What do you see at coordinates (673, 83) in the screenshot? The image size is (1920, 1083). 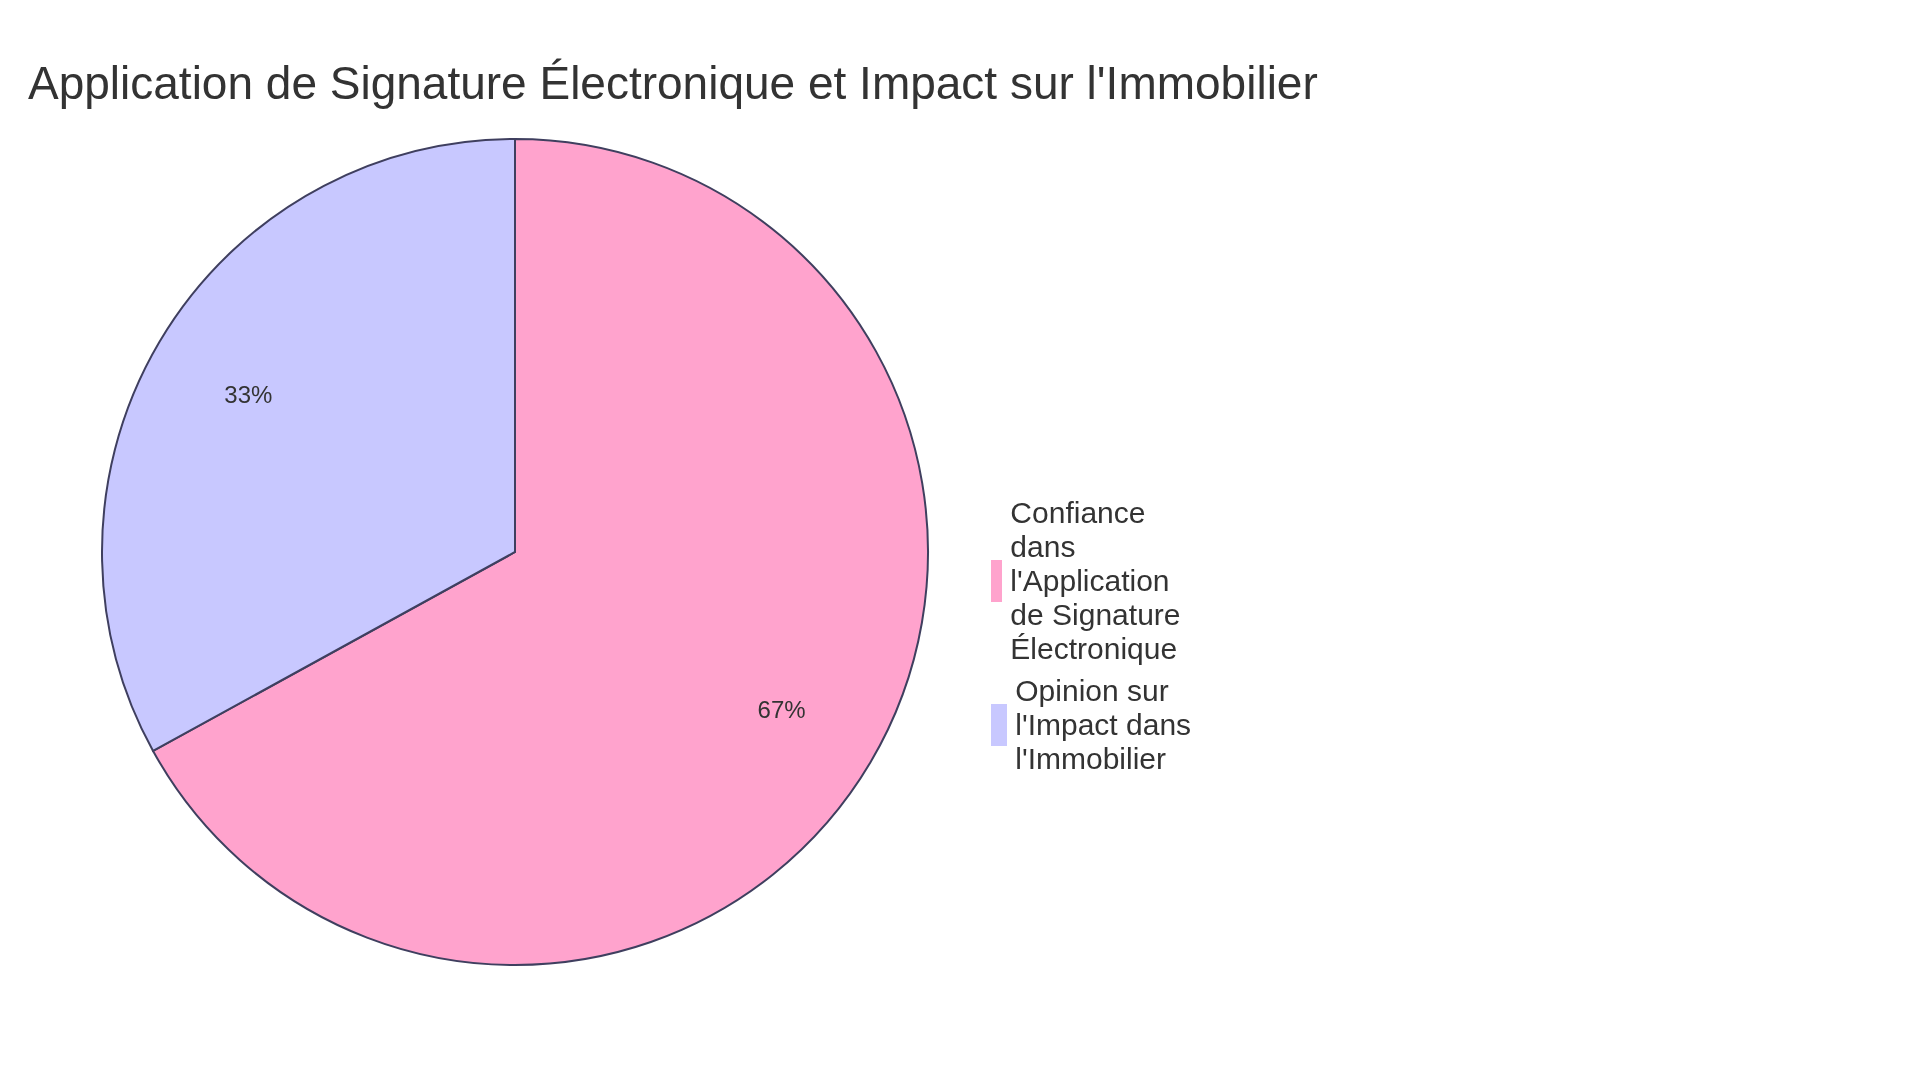 I see `chart-title: Application de Signature Électronique et Impact sur l'Immobilier` at bounding box center [673, 83].